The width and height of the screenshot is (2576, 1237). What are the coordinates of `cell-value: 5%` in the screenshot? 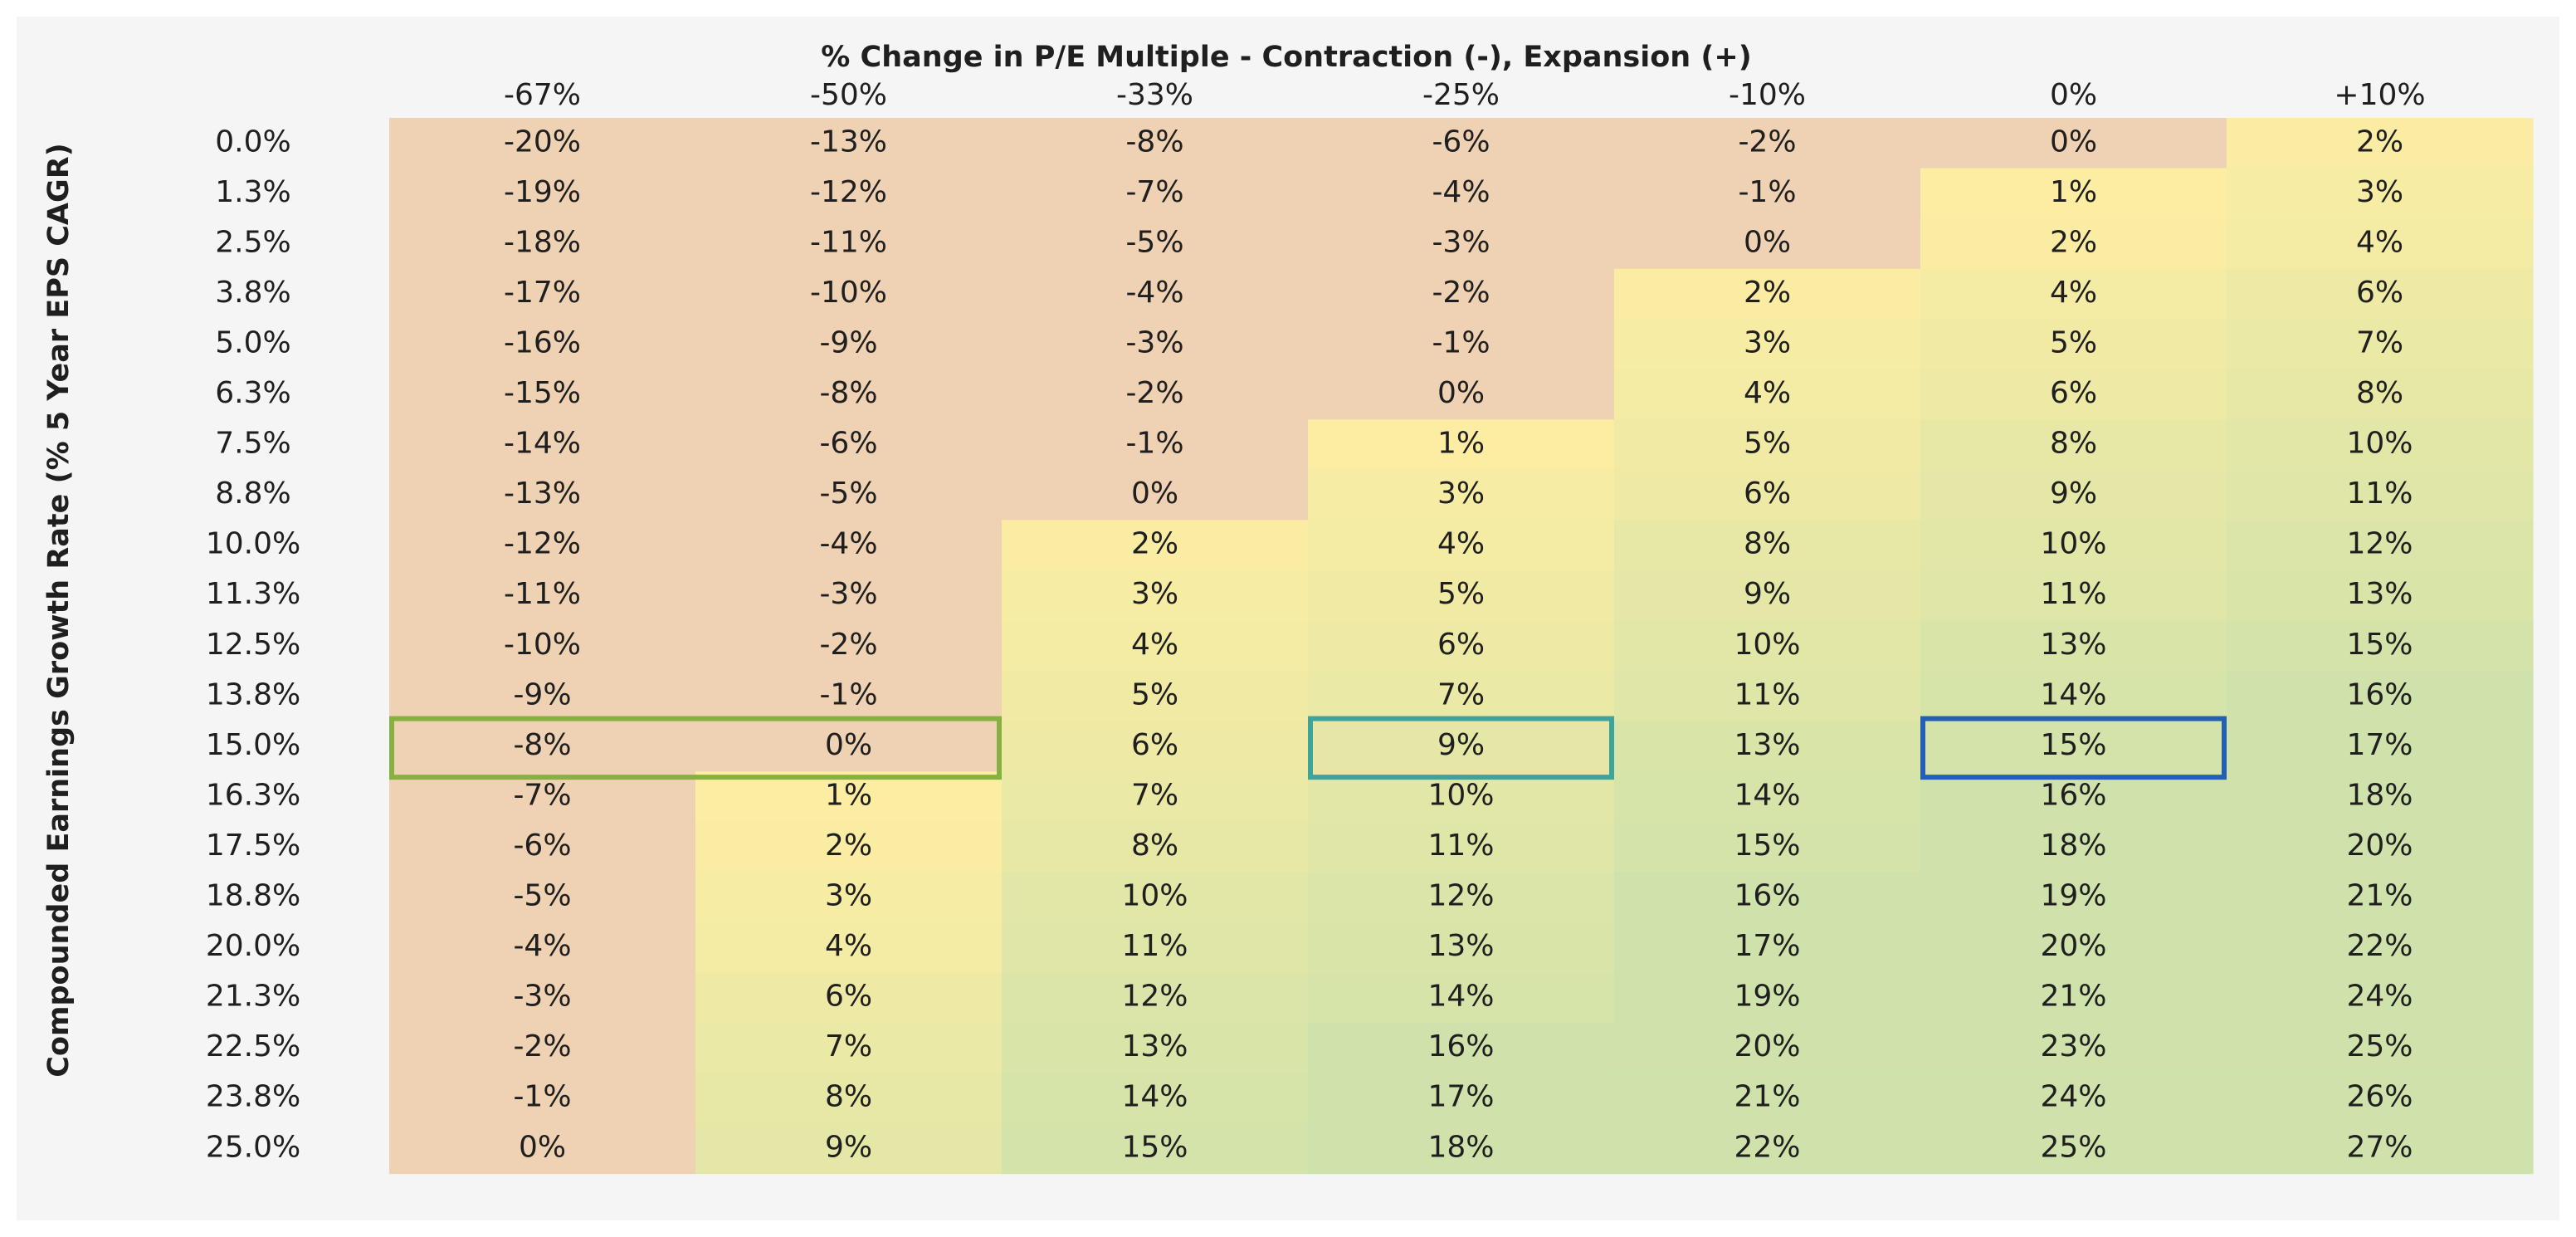 It's located at (1768, 444).